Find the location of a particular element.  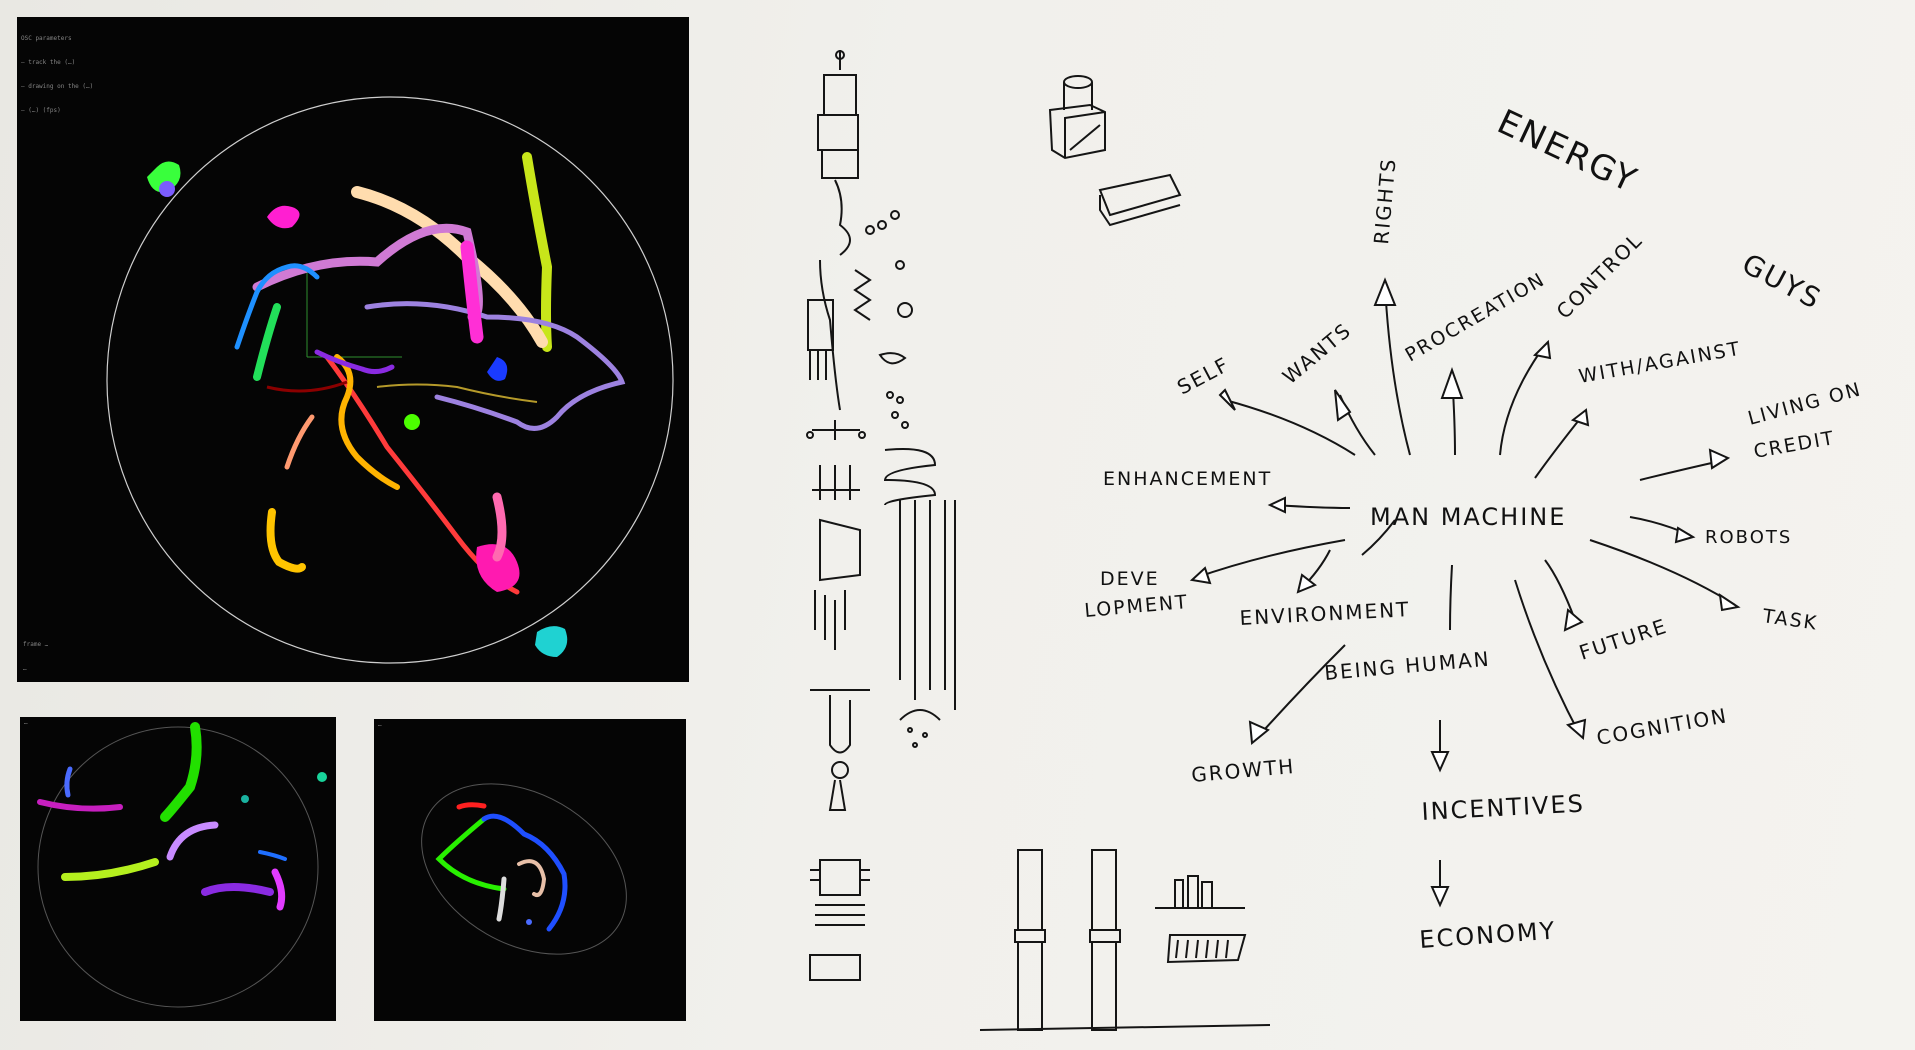

object-drawings is located at coordinates (1115, 151).